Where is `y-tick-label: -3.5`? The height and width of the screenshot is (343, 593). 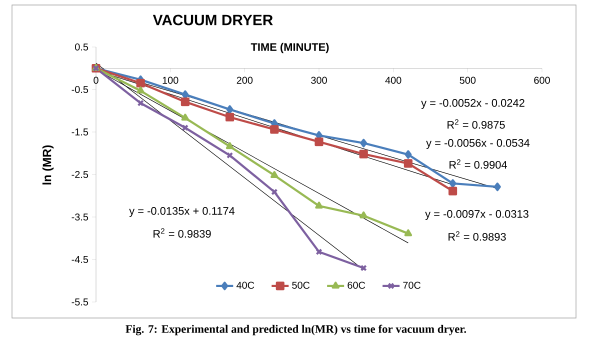
y-tick-label: -3.5 is located at coordinates (80, 217).